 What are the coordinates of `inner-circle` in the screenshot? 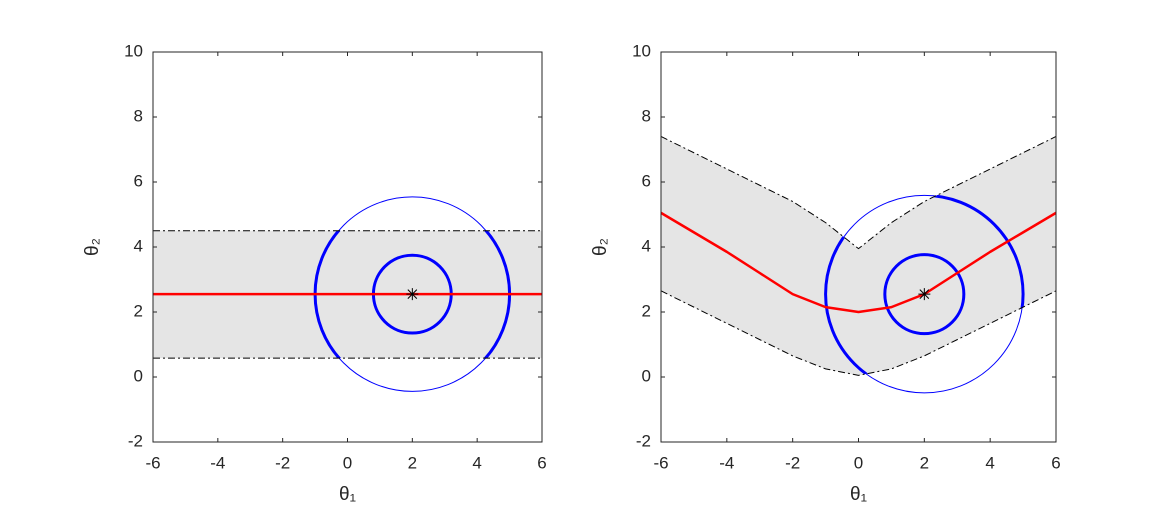 It's located at (924, 294).